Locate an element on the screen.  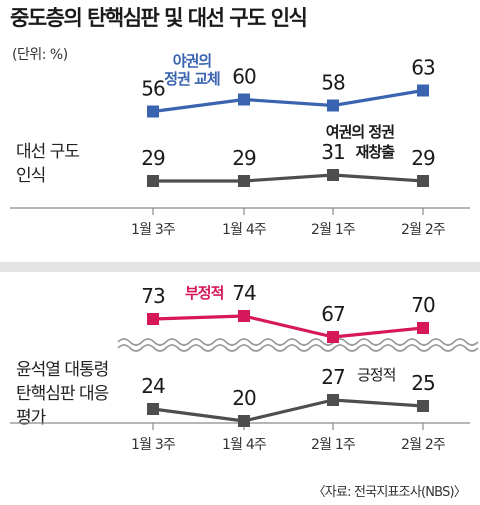
series-name-label: 야권의 정권 교체 is located at coordinates (192, 70).